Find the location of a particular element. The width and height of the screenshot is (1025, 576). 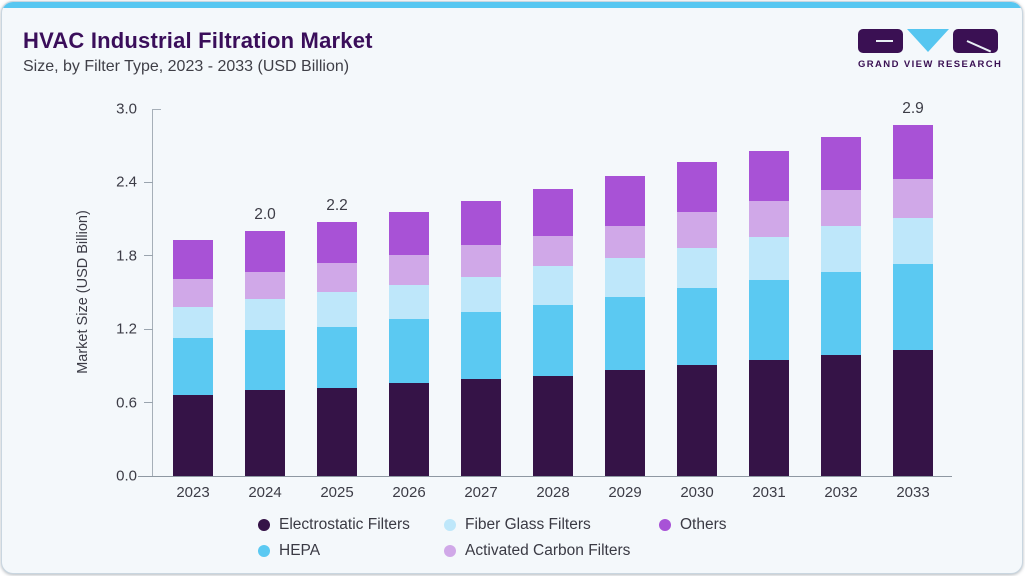

segment-others-2032 is located at coordinates (841, 163).